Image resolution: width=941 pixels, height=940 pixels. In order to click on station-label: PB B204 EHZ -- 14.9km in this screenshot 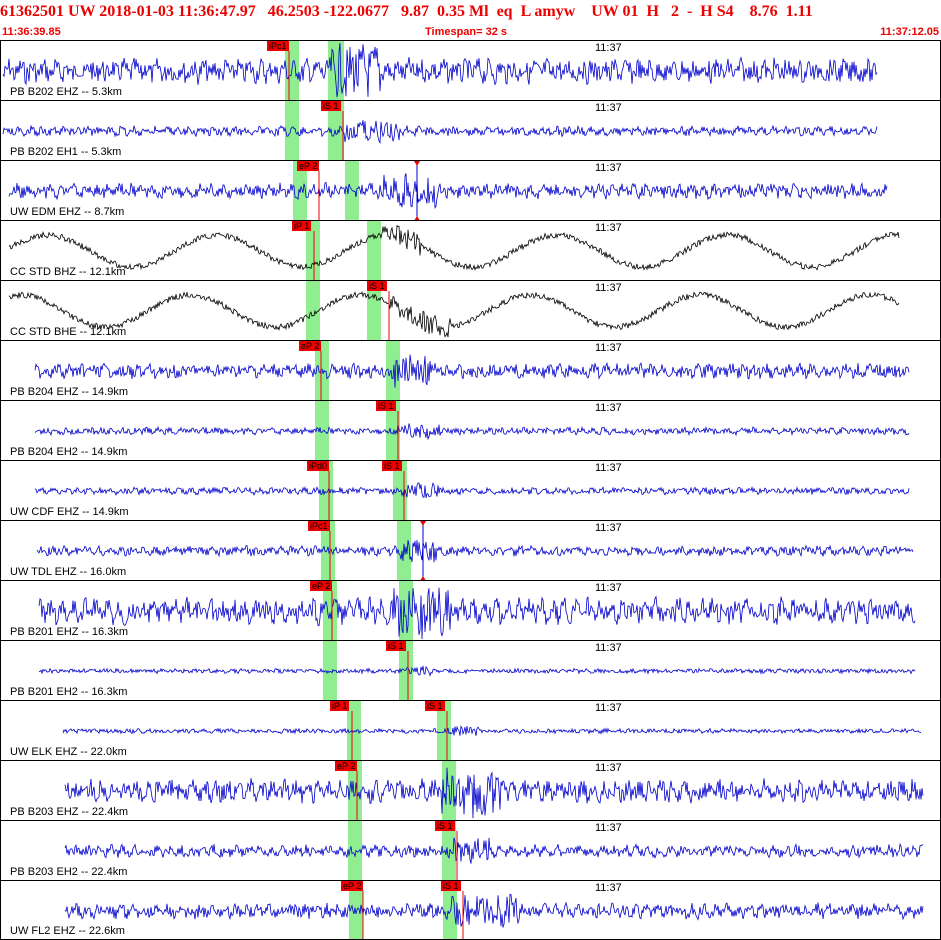, I will do `click(69, 392)`.